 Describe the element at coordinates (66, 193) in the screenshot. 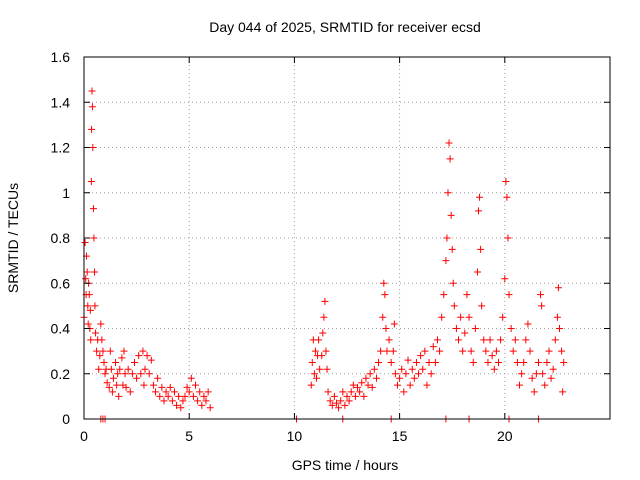

I see `y-tick-label: 1` at that location.